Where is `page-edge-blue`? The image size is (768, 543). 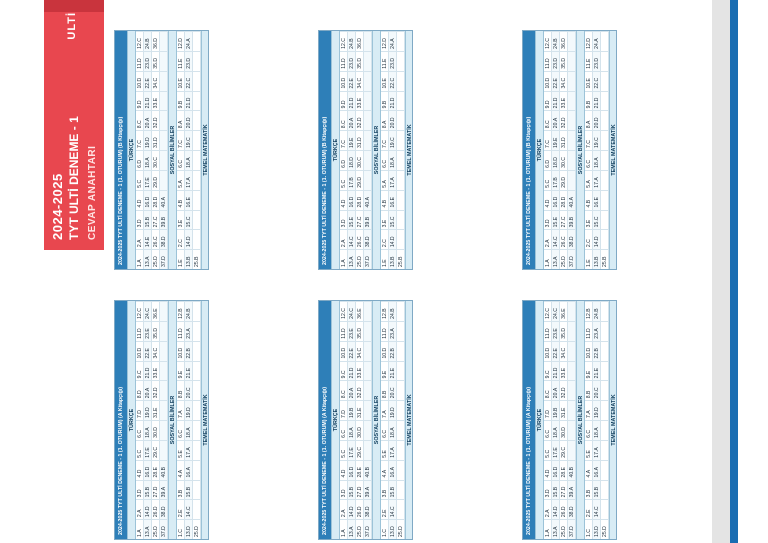 page-edge-blue is located at coordinates (734, 271).